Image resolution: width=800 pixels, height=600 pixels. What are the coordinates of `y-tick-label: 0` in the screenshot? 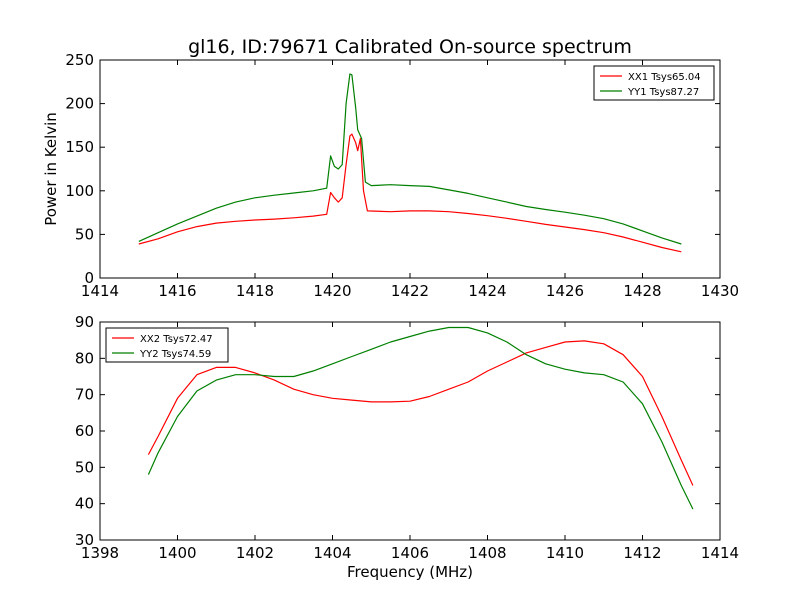 It's located at (89, 278).